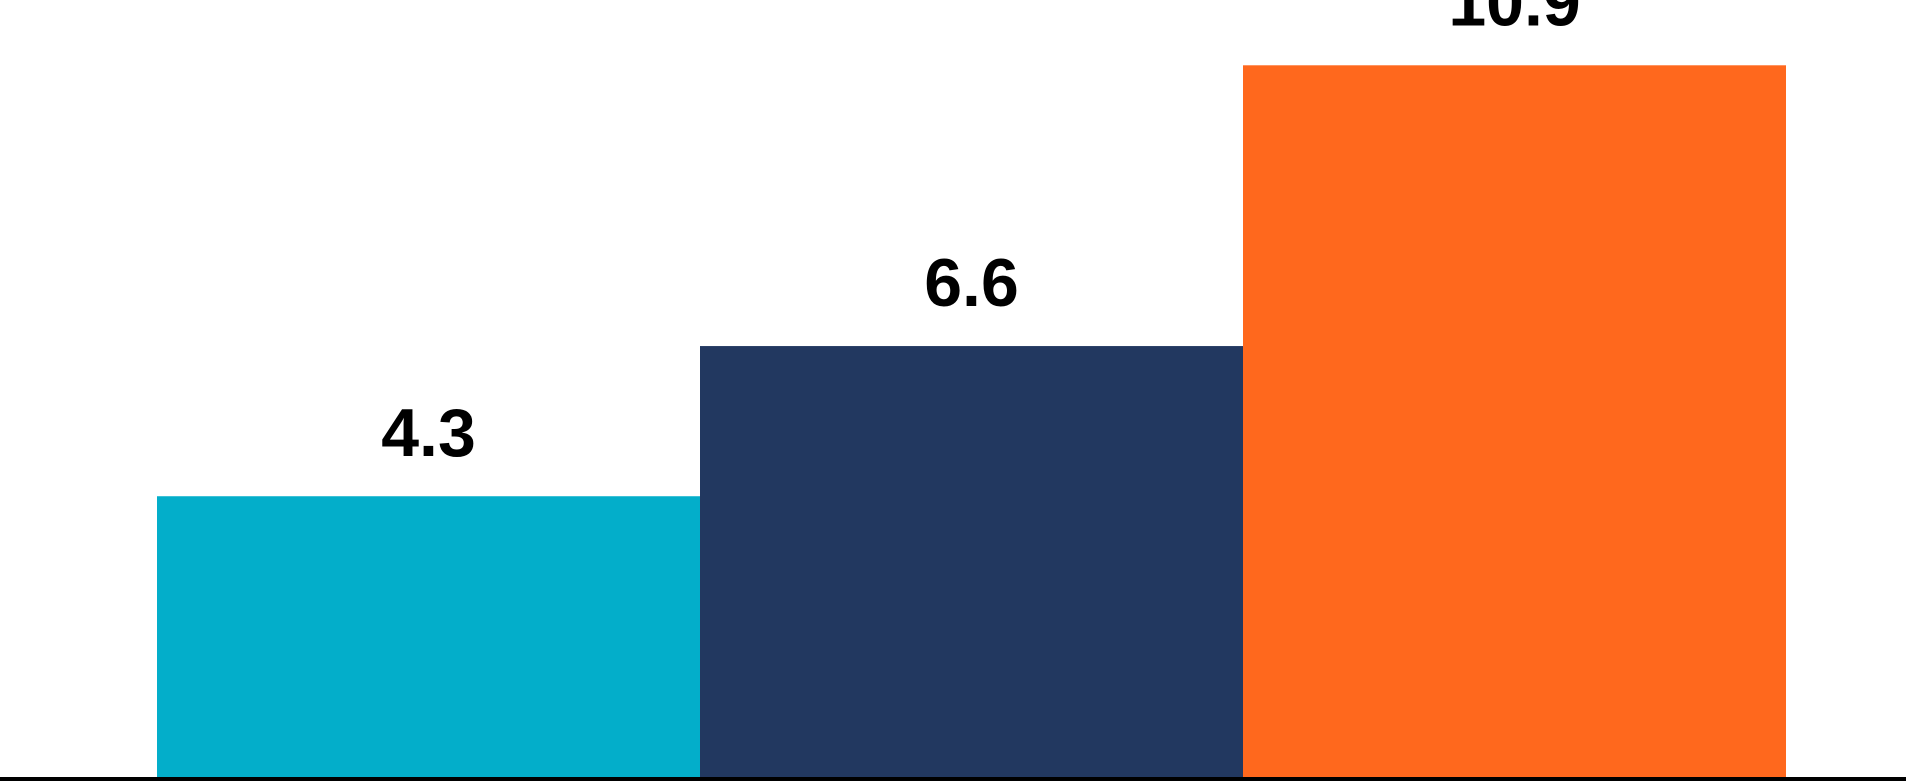 This screenshot has width=1906, height=782. What do you see at coordinates (1514, 20) in the screenshot?
I see `data-label-3: 10.9` at bounding box center [1514, 20].